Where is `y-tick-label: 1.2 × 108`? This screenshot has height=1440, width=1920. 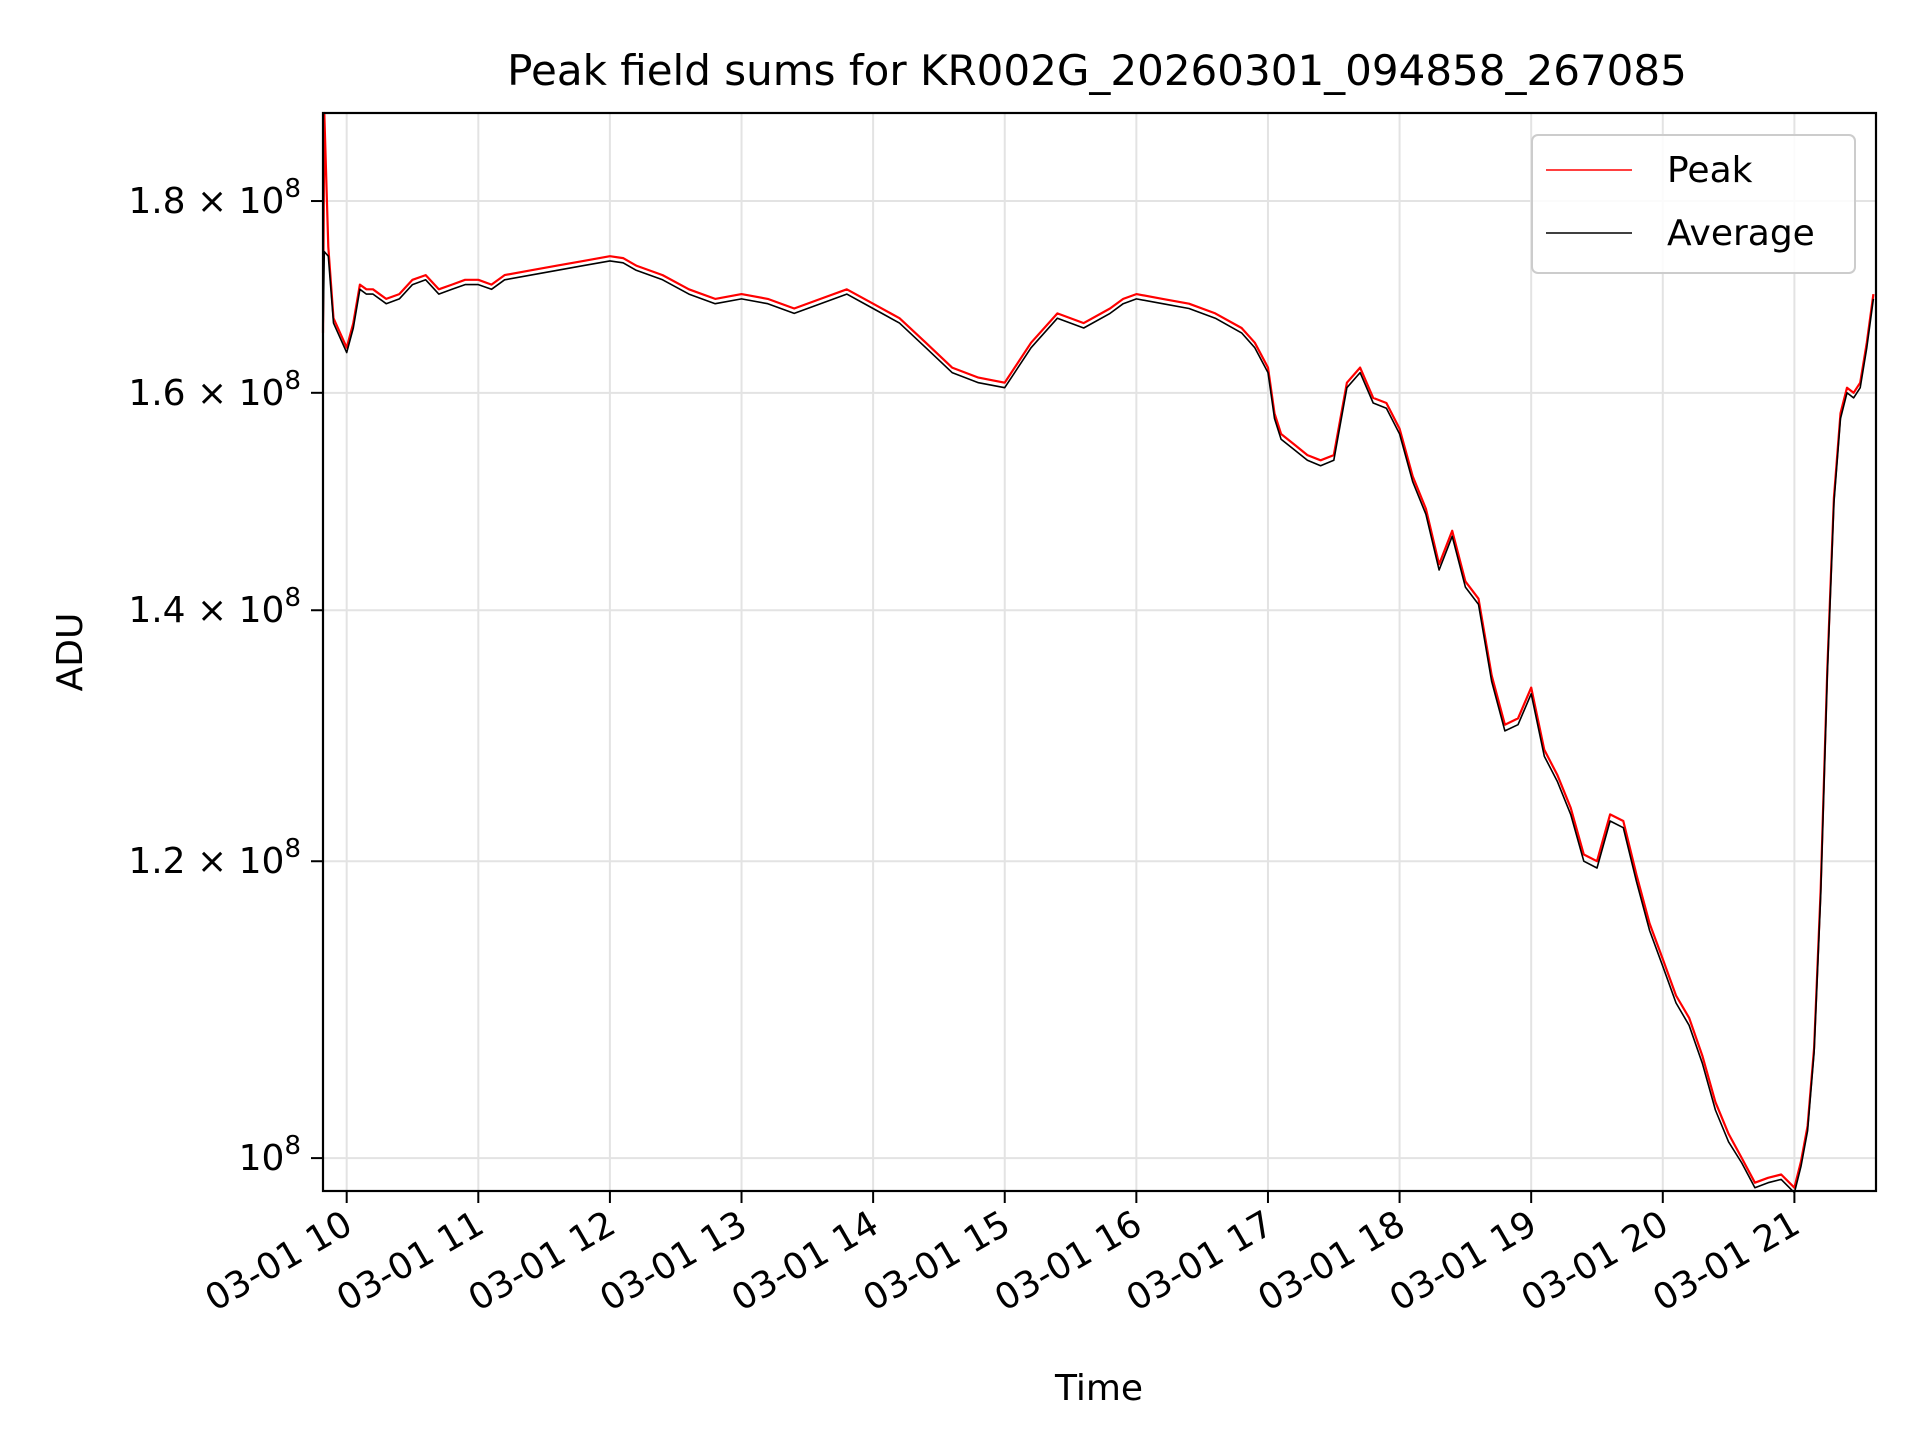
y-tick-label: 1.2 × 108 is located at coordinates (214, 858).